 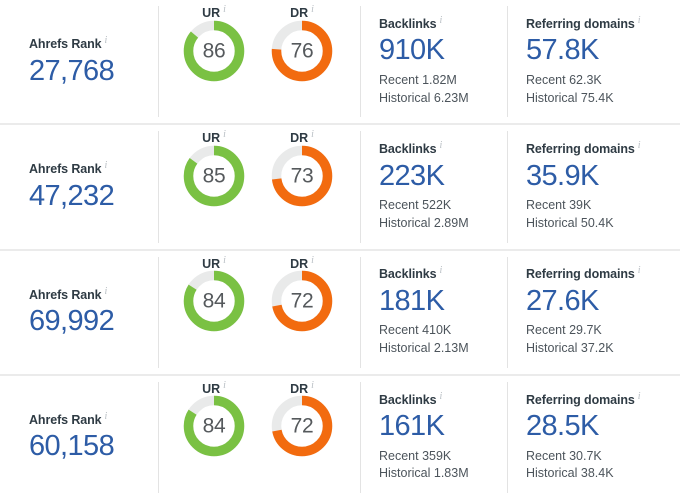 What do you see at coordinates (570, 222) in the screenshot?
I see `referring-domains-historical: Historical 50.4K` at bounding box center [570, 222].